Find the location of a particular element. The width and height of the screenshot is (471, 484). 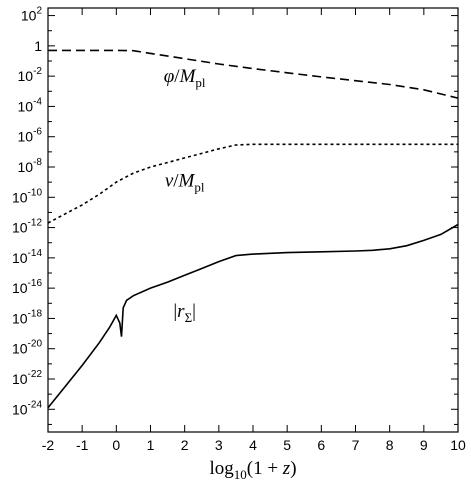

series-label: |rΣ| is located at coordinates (184, 313).